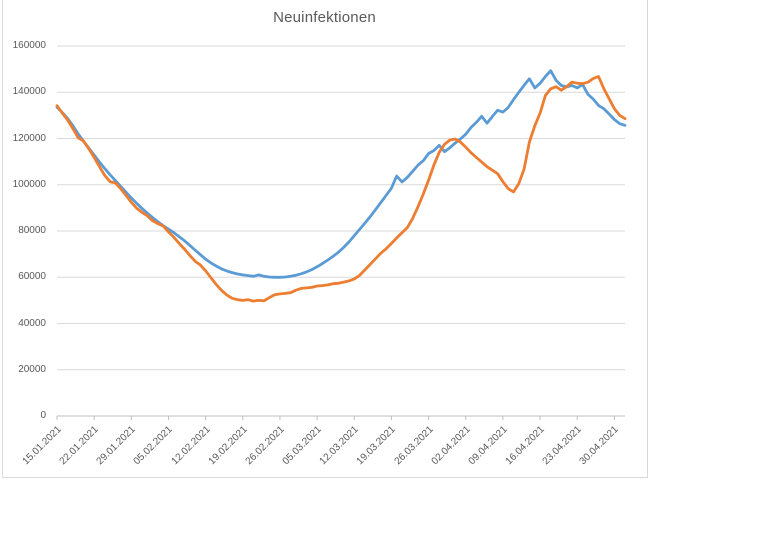  I want to click on y-axis-label: 20000, so click(32, 369).